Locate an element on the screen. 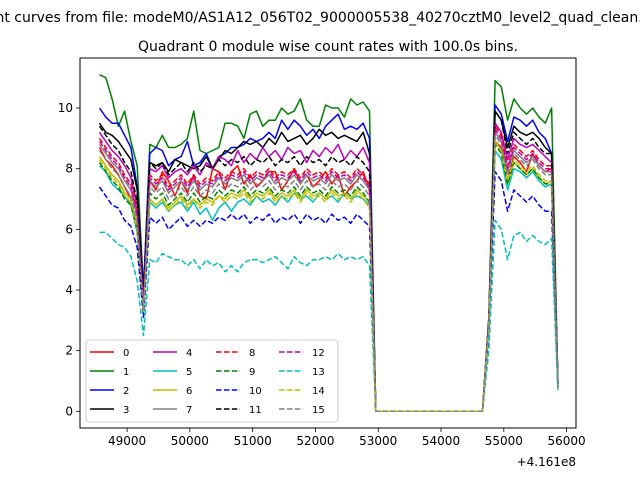 The image size is (640, 480). y-axis: 0 2 4 6 8 10 is located at coordinates (69, 259).